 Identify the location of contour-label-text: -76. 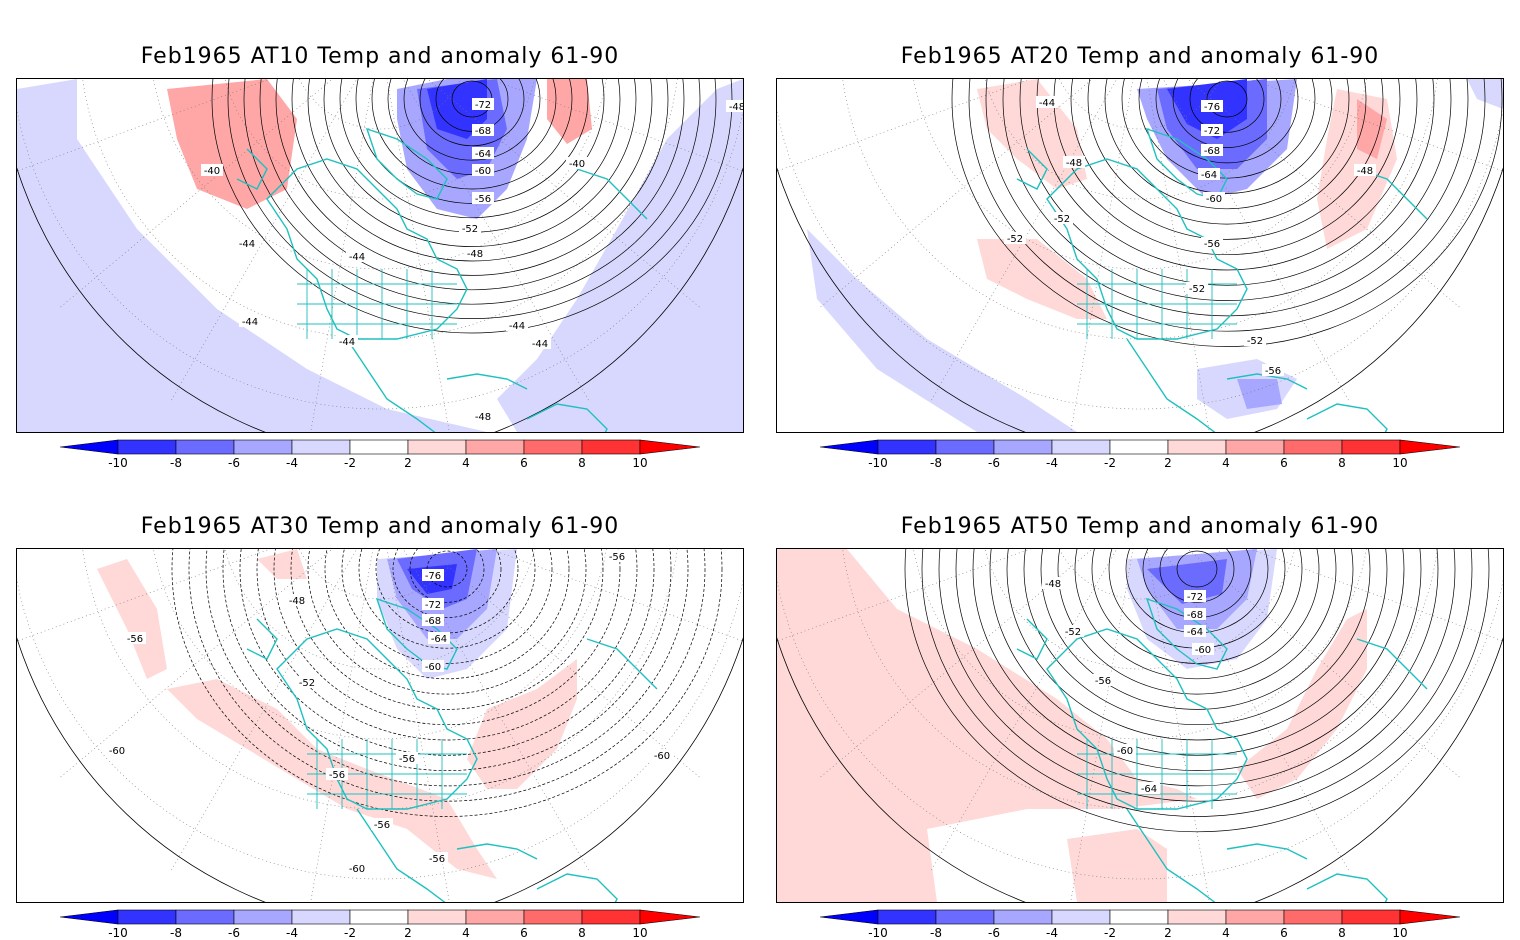
(1212, 107).